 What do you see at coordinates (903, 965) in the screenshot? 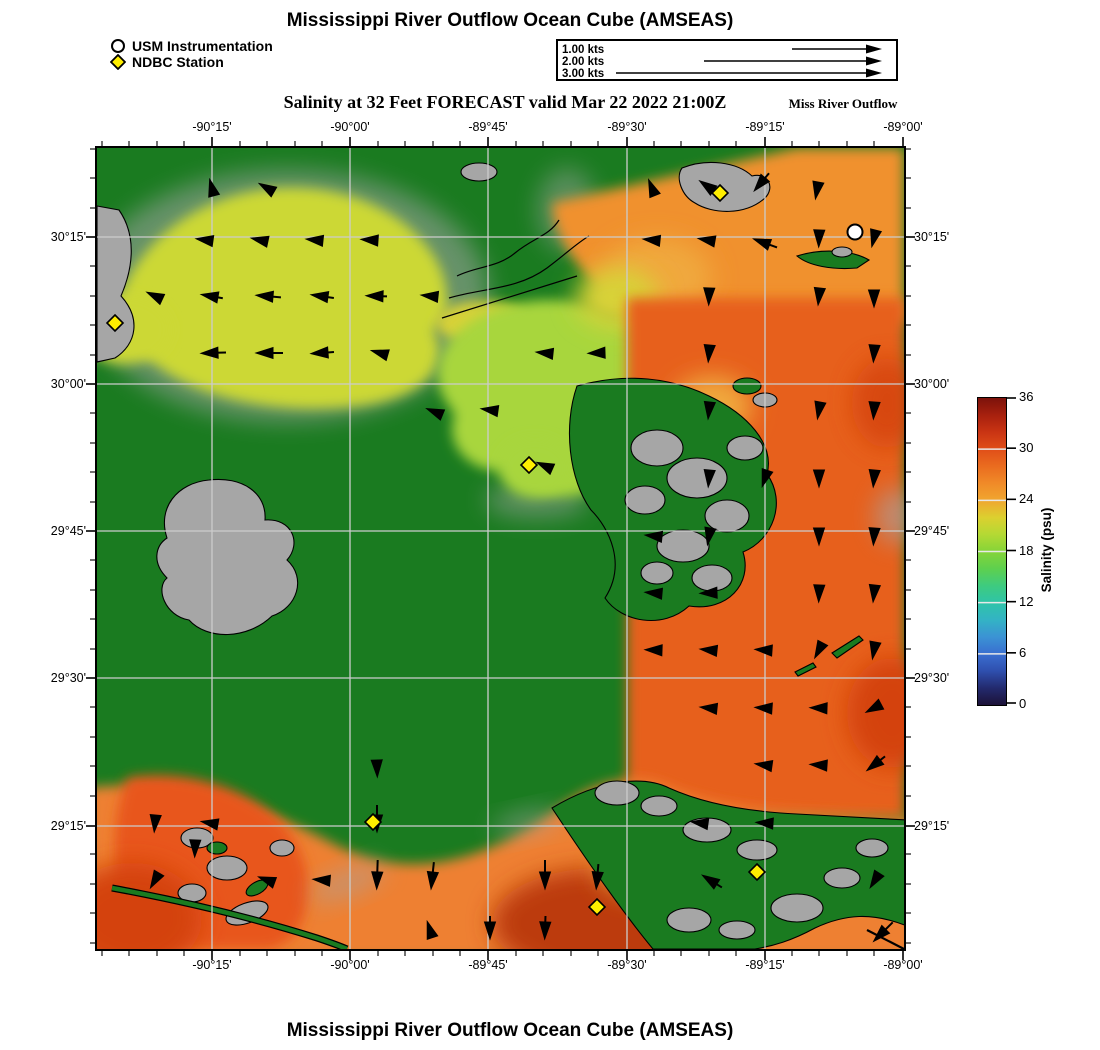
I see `x-axis-label-bottom: -89°00'` at bounding box center [903, 965].